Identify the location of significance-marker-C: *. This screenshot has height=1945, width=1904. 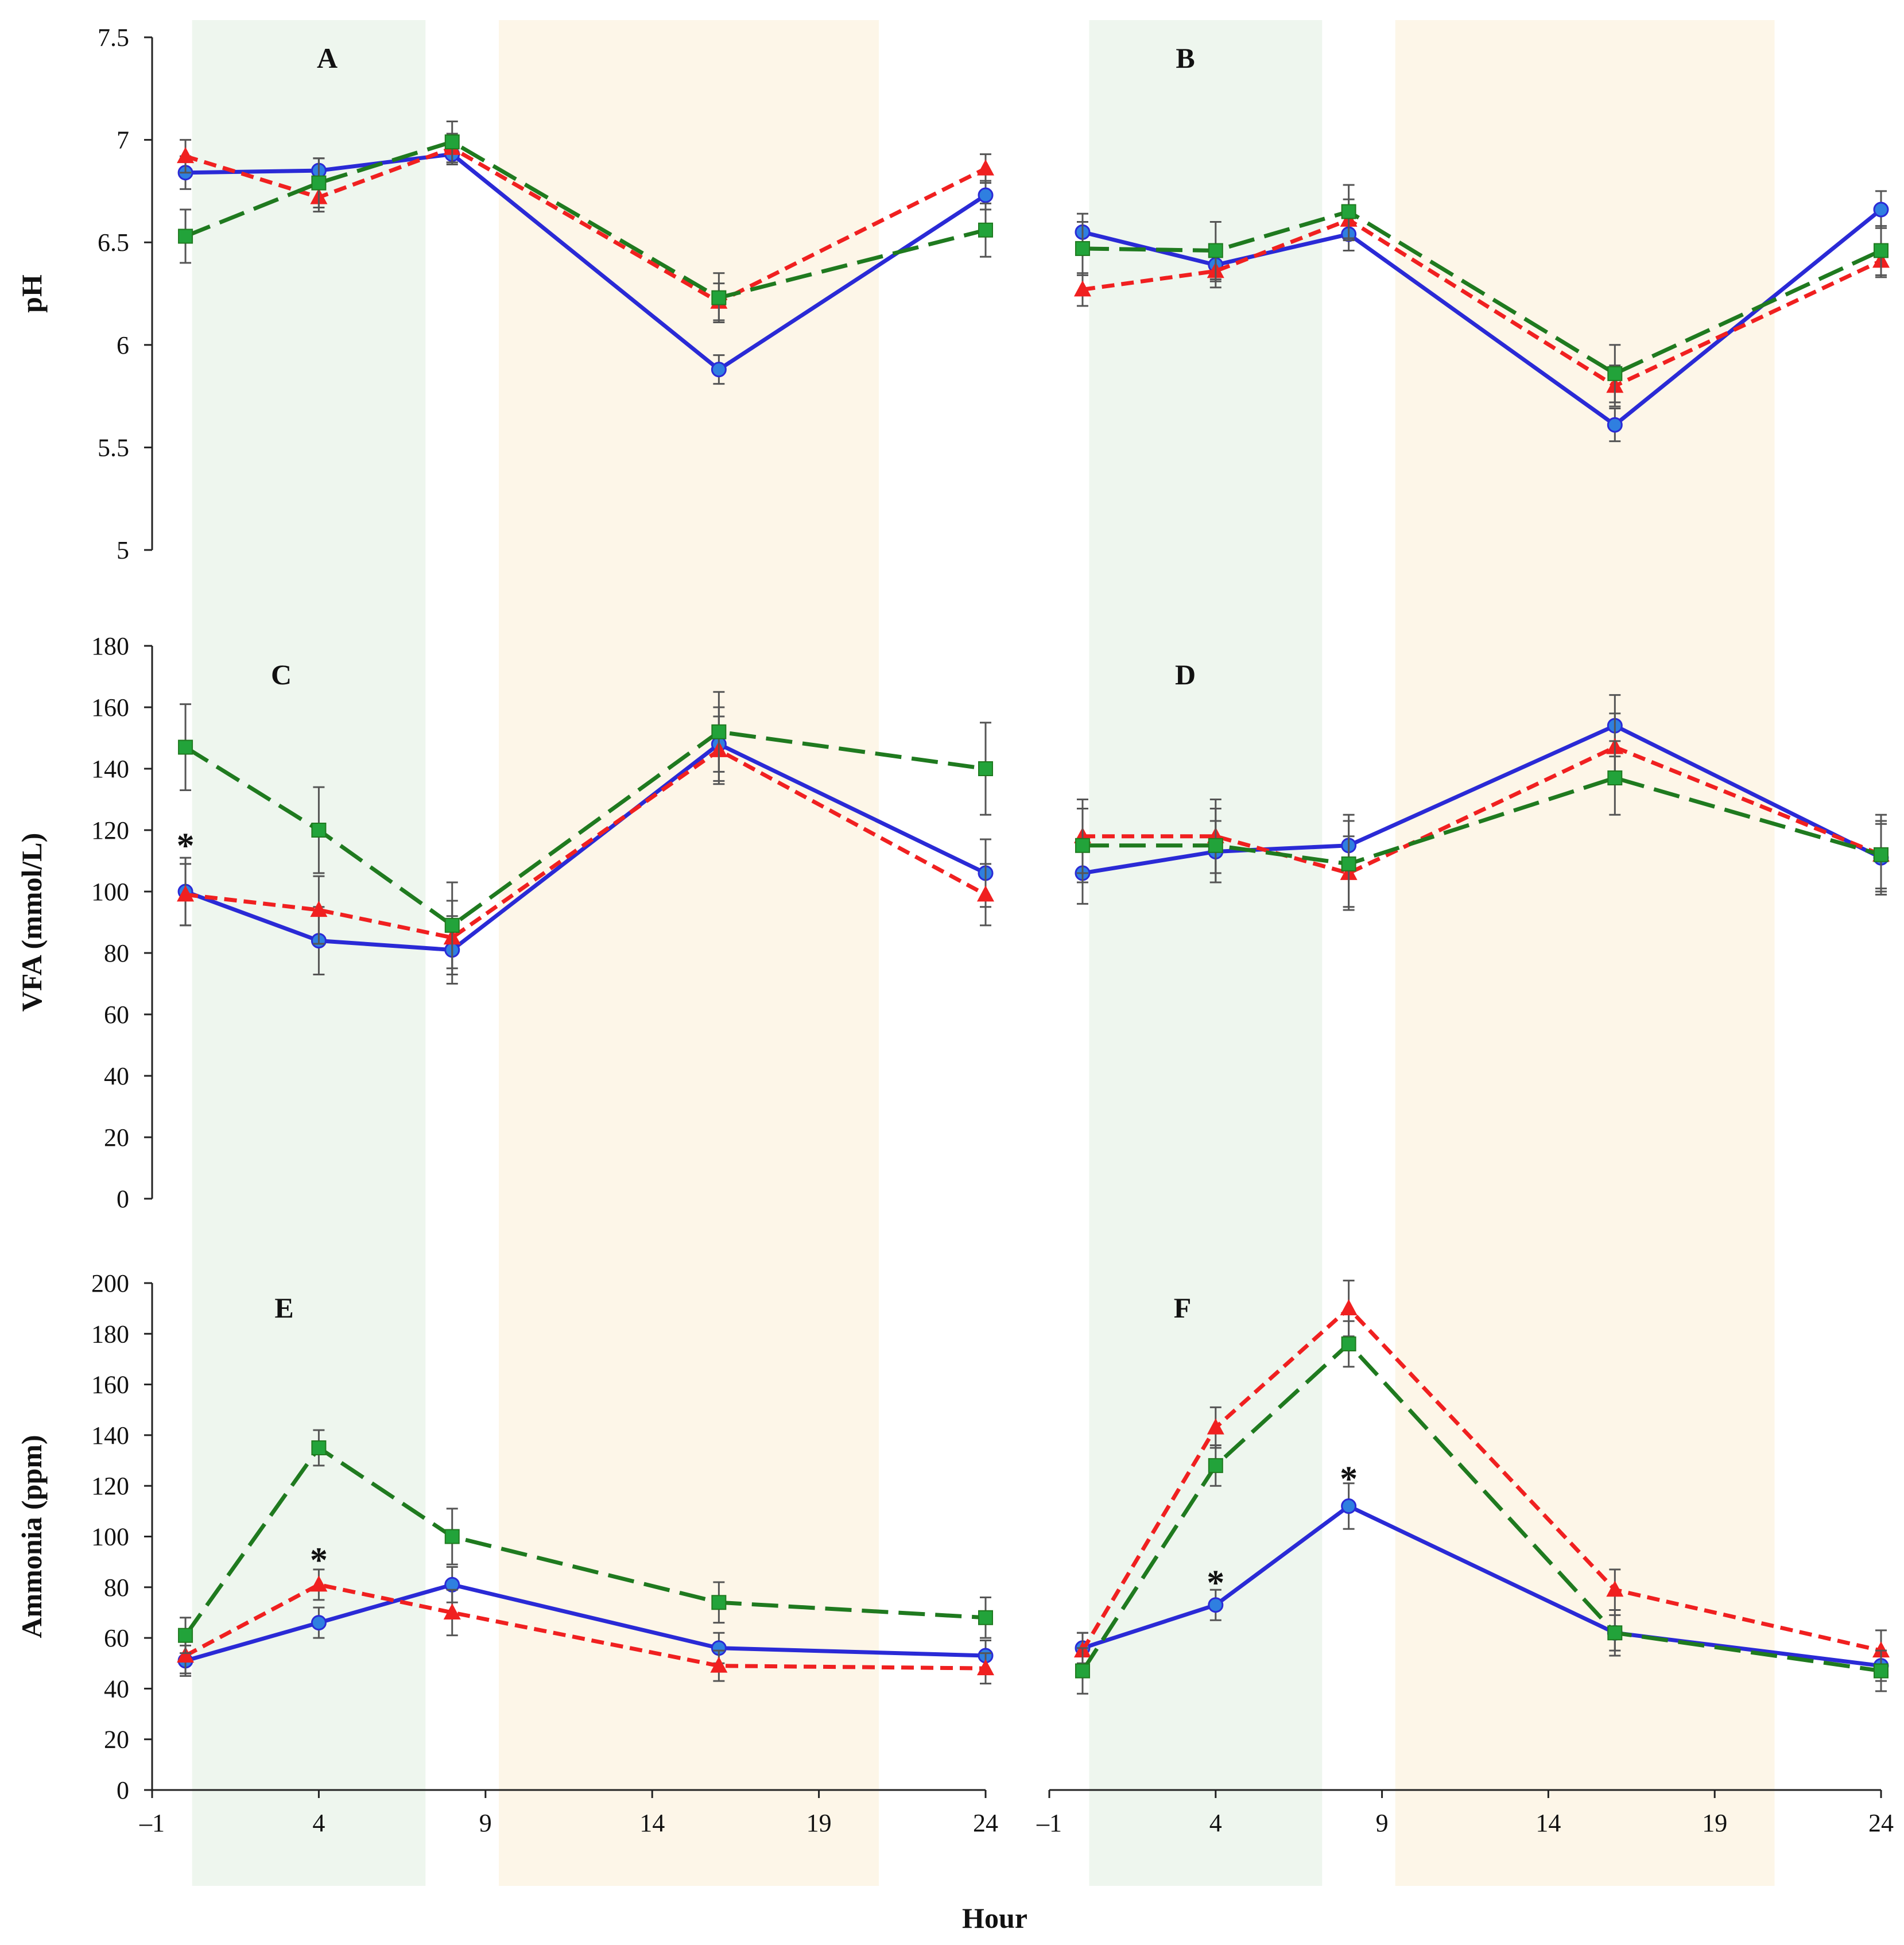
(186, 845).